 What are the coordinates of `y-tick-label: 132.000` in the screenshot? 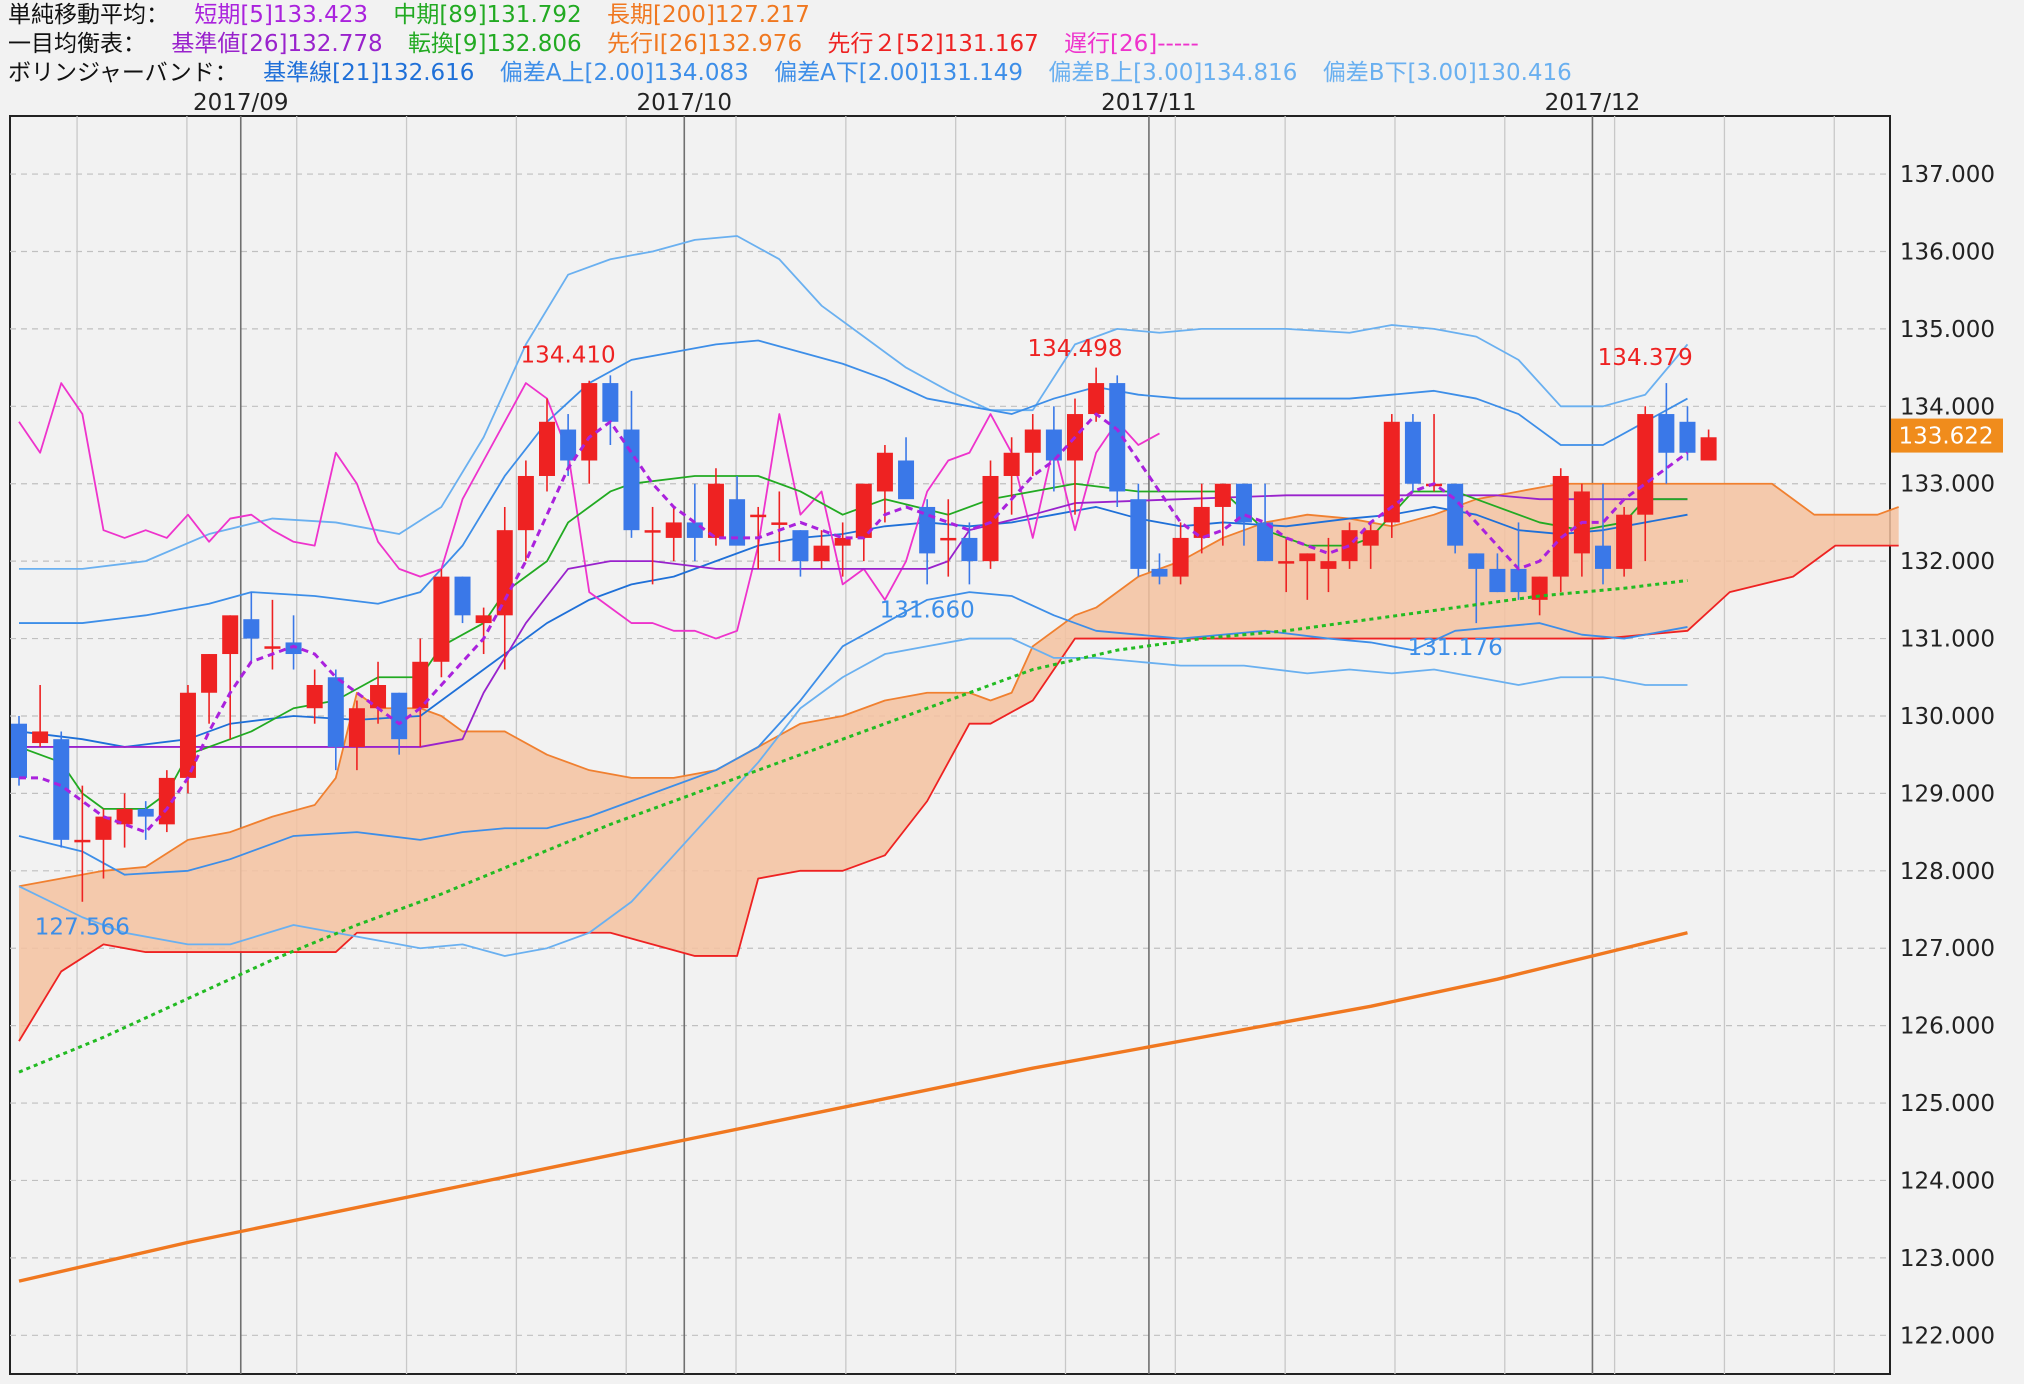 It's located at (1947, 562).